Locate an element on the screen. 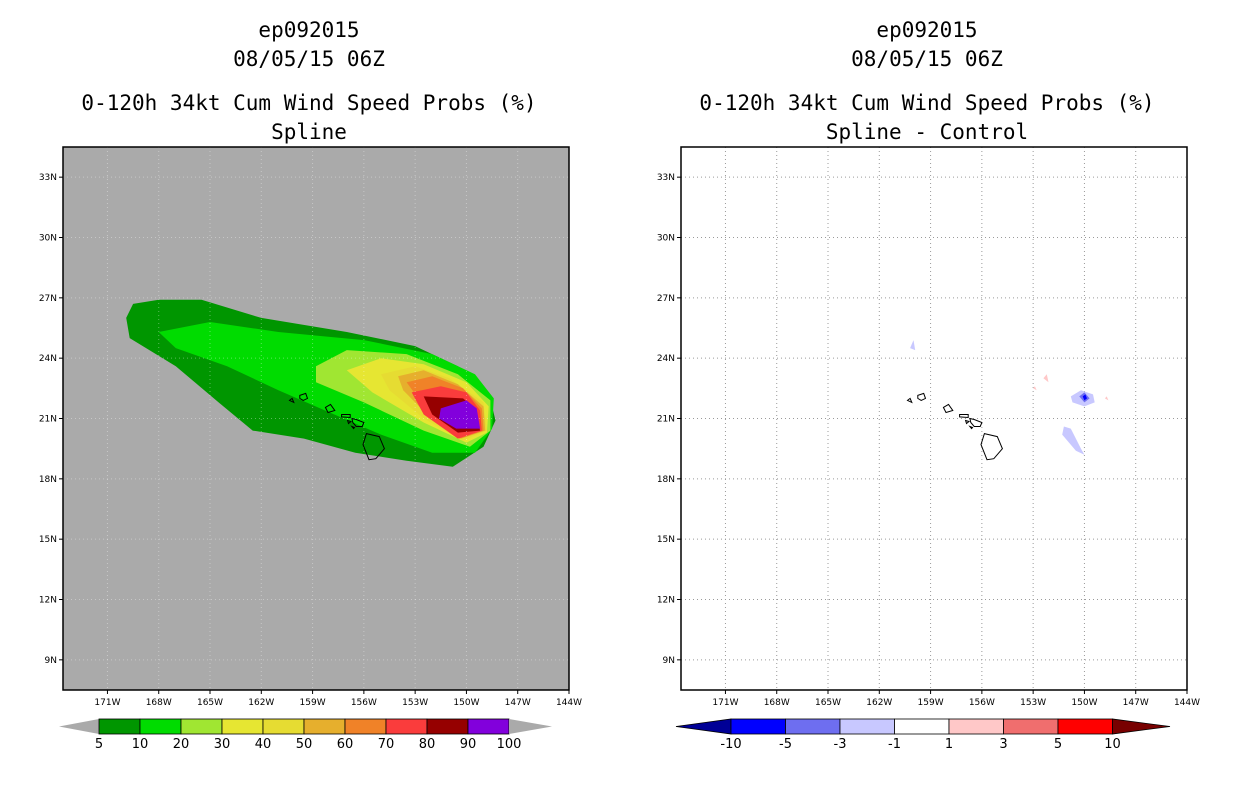 This screenshot has height=800, width=1236. colorbar-label: 50 is located at coordinates (304, 744).